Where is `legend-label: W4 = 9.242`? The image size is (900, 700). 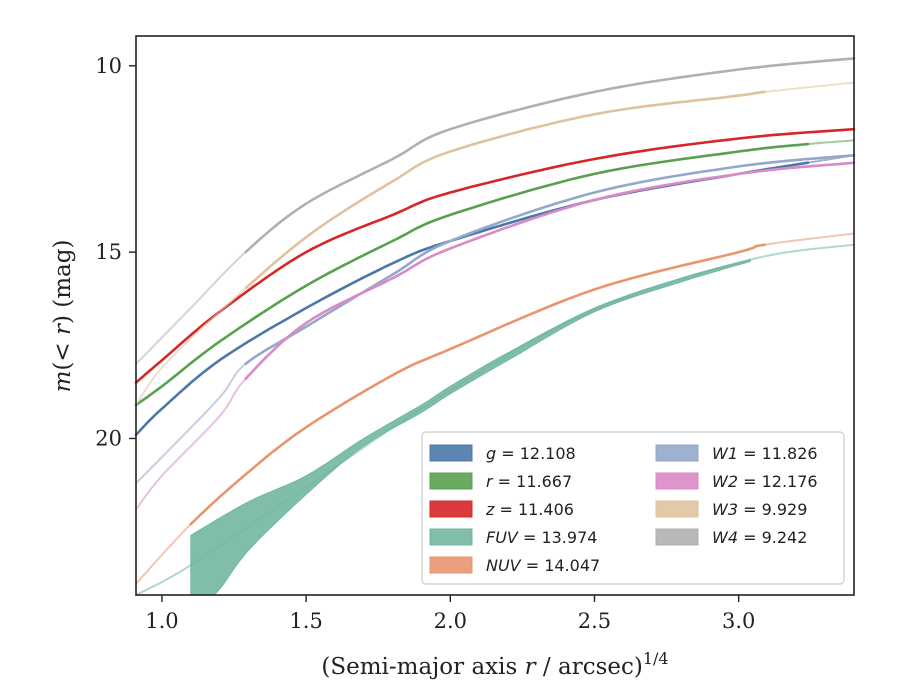 legend-label: W4 = 9.242 is located at coordinates (759, 537).